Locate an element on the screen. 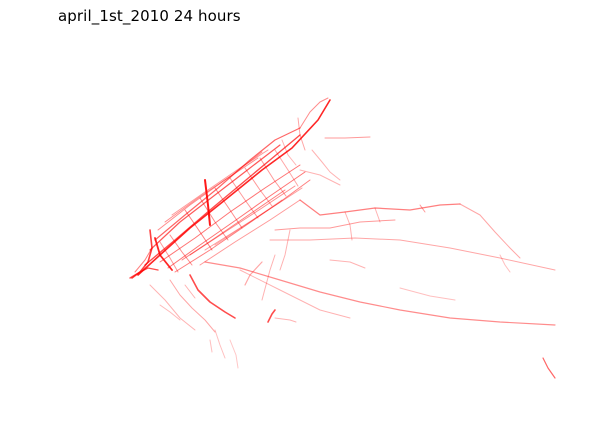 Image resolution: width=595 pixels, height=433 pixels. plot-title: april_1st_2010 24 hours is located at coordinates (149, 16).